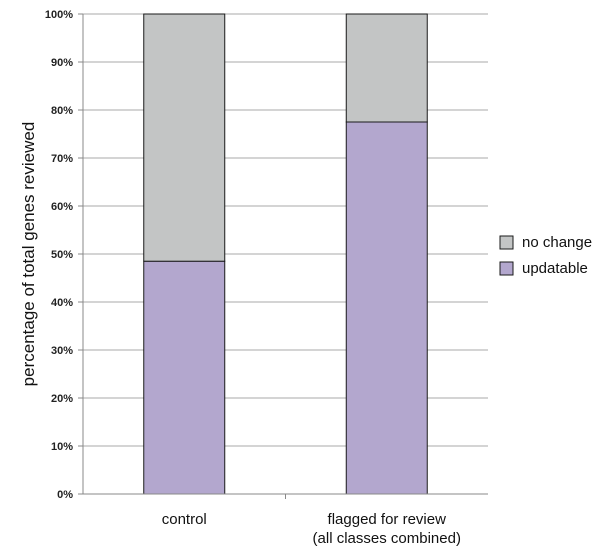 The height and width of the screenshot is (552, 616). I want to click on legend-label: no change, so click(557, 242).